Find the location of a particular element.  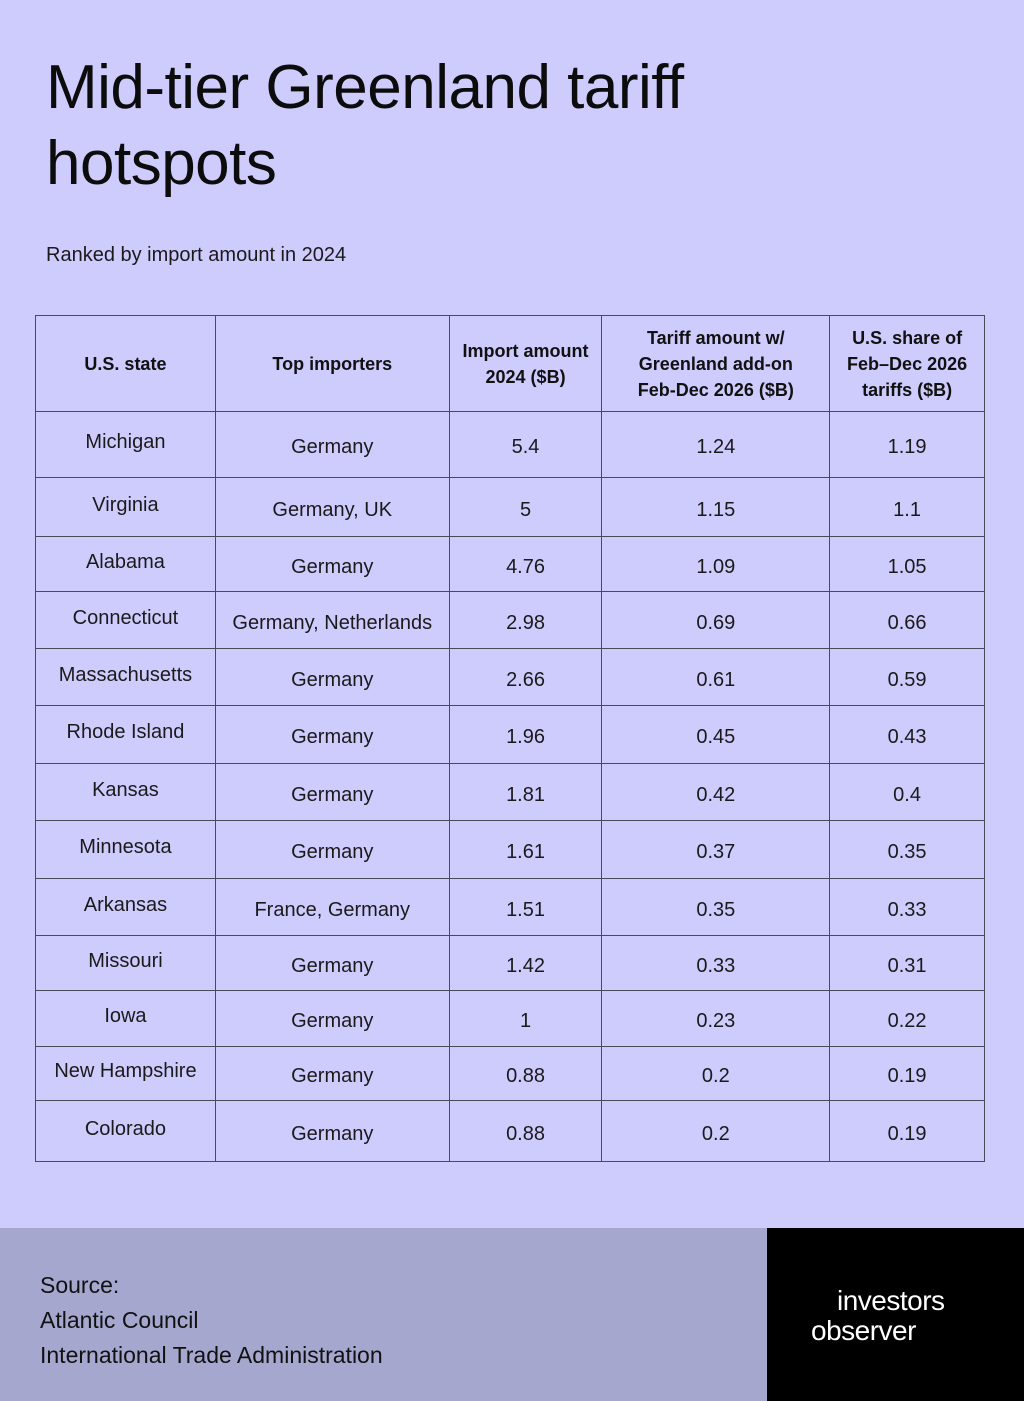

state-cell: Massachusetts is located at coordinates (125, 677).